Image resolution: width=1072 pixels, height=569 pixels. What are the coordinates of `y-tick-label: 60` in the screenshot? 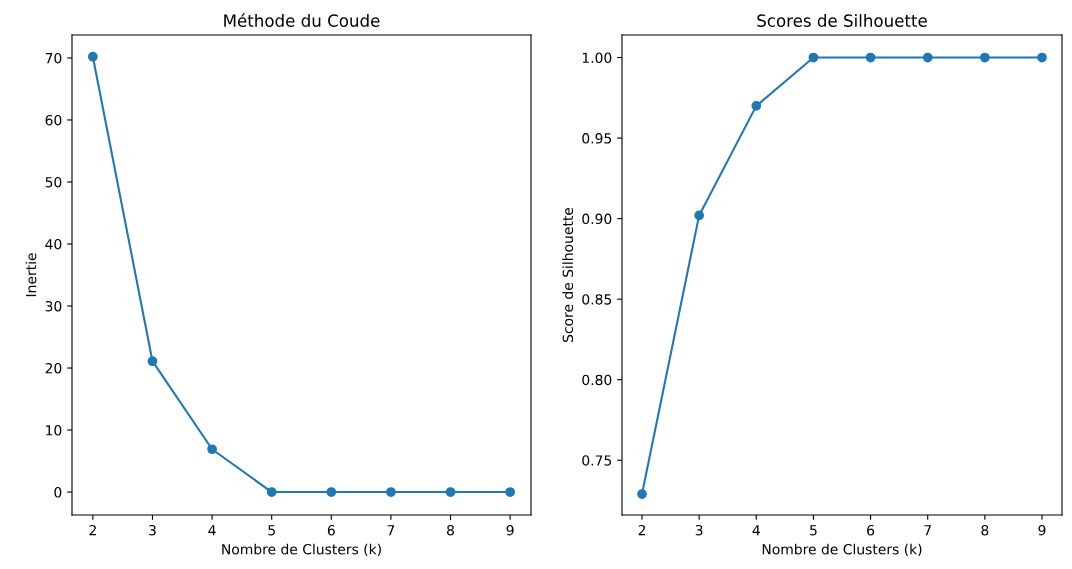 It's located at (53, 120).